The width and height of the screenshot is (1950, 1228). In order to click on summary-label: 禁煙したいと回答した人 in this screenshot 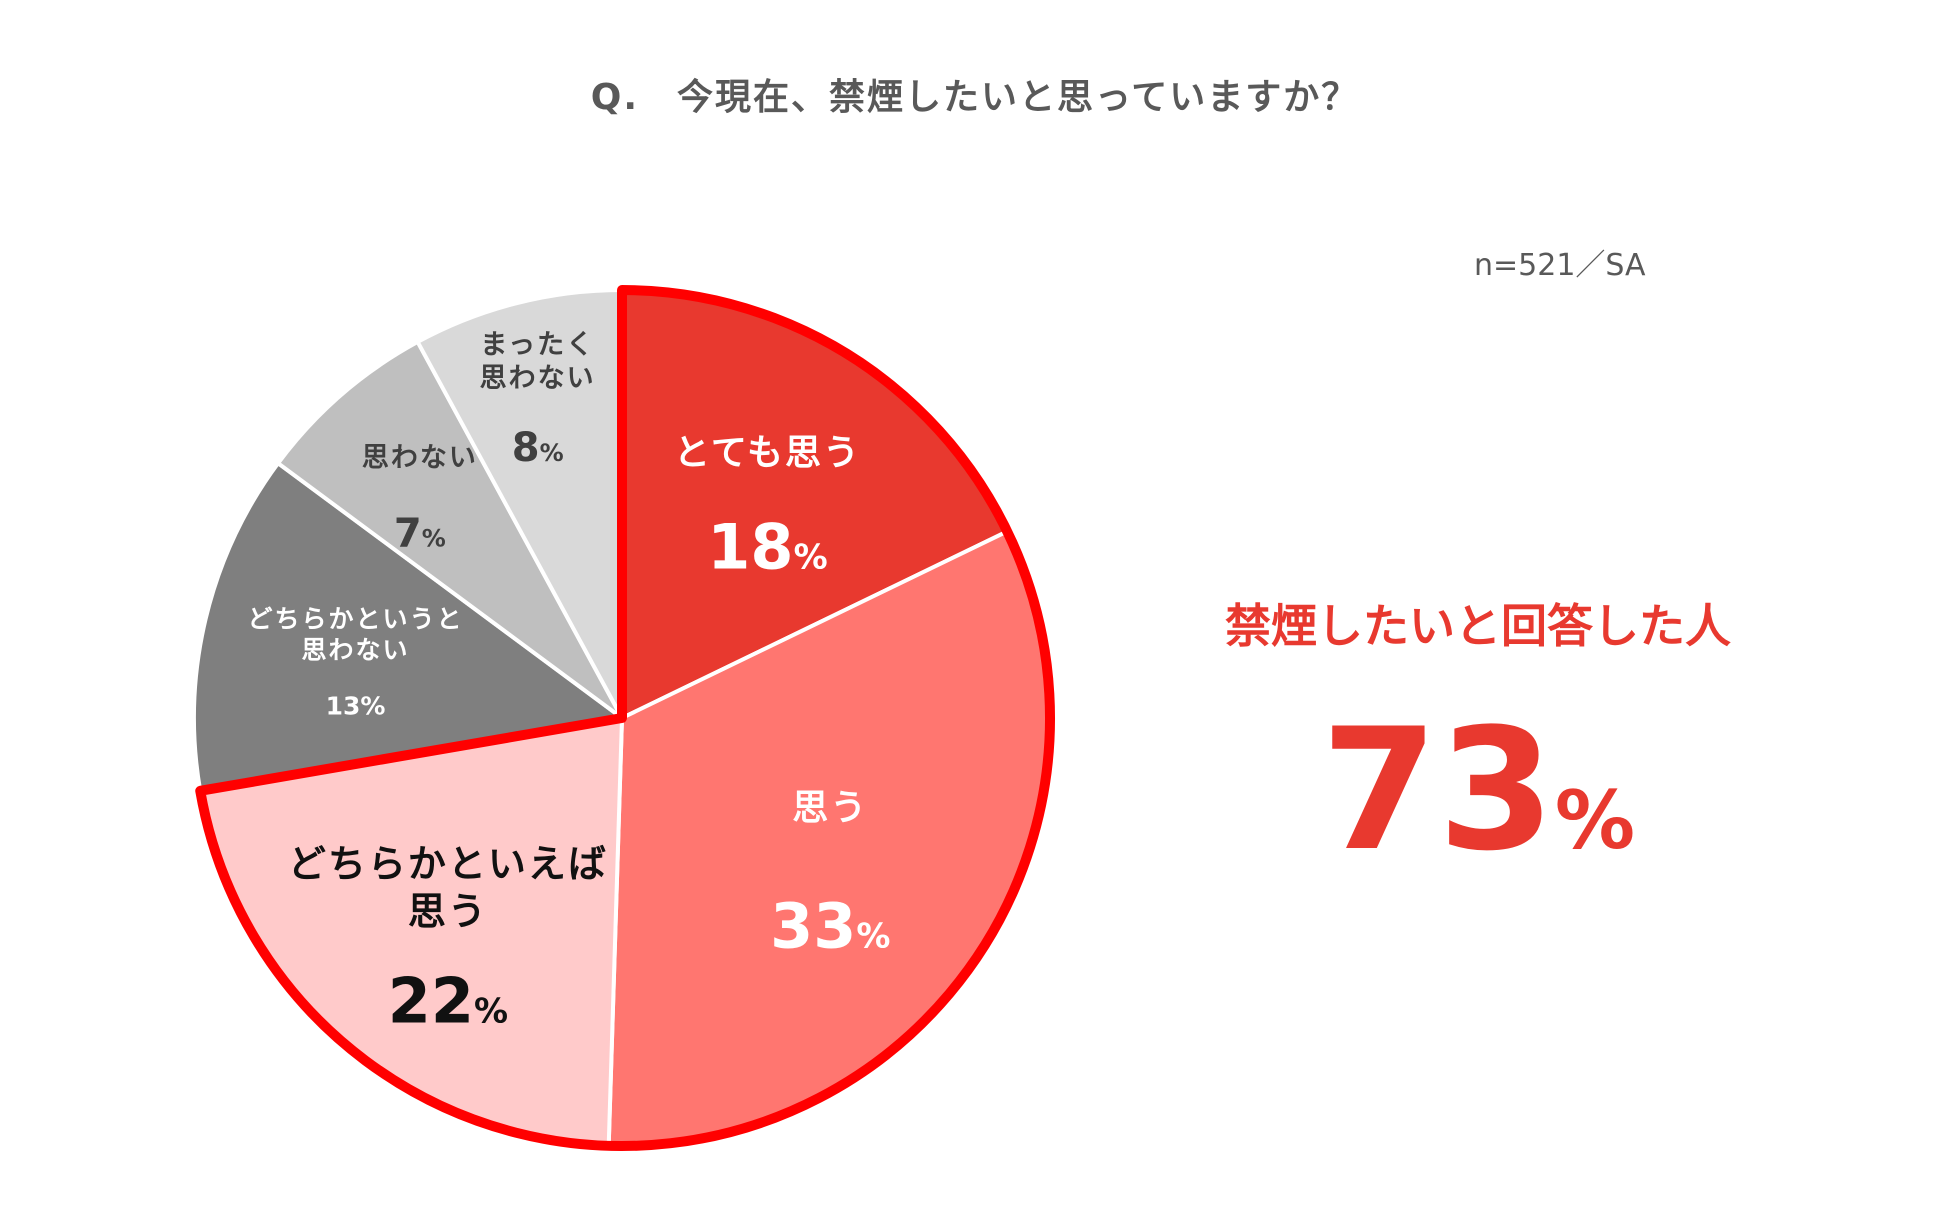, I will do `click(1478, 626)`.